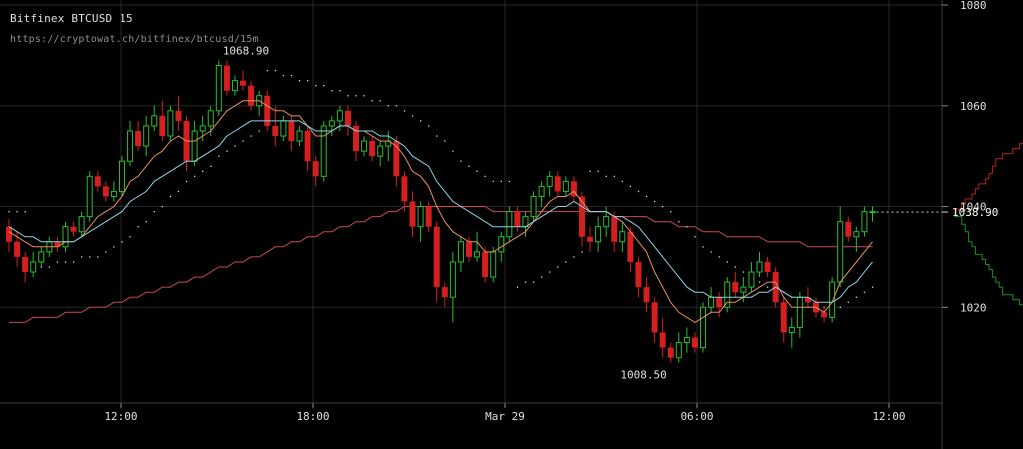 The height and width of the screenshot is (449, 1023). I want to click on x-tick-label: 18:00, so click(312, 416).